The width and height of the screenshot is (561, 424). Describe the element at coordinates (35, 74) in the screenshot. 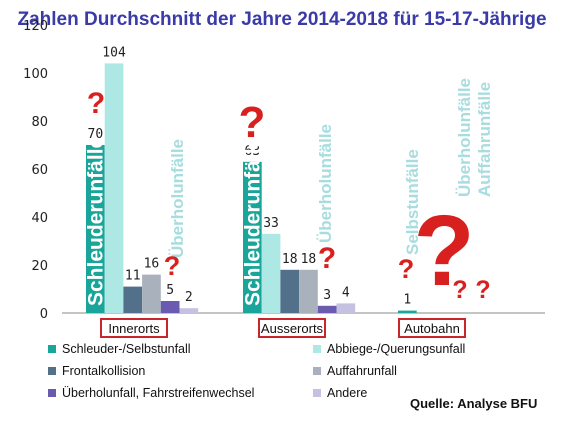

I see `y-tick-label: 100` at that location.